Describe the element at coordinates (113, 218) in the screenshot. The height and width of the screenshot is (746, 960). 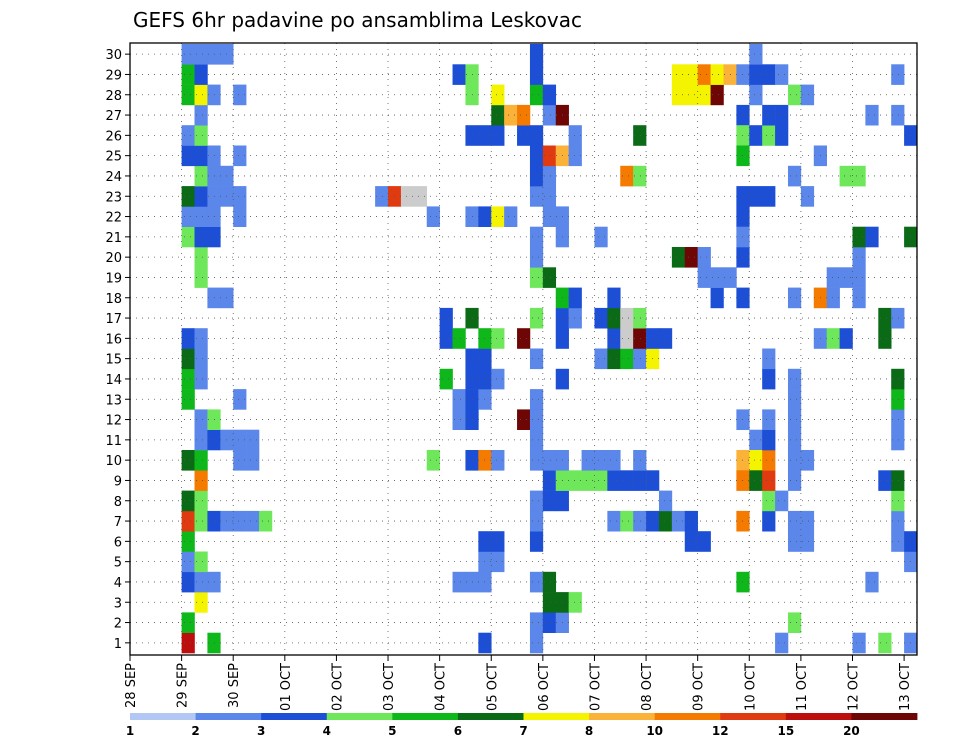
I see `y-tick-label: 22` at that location.